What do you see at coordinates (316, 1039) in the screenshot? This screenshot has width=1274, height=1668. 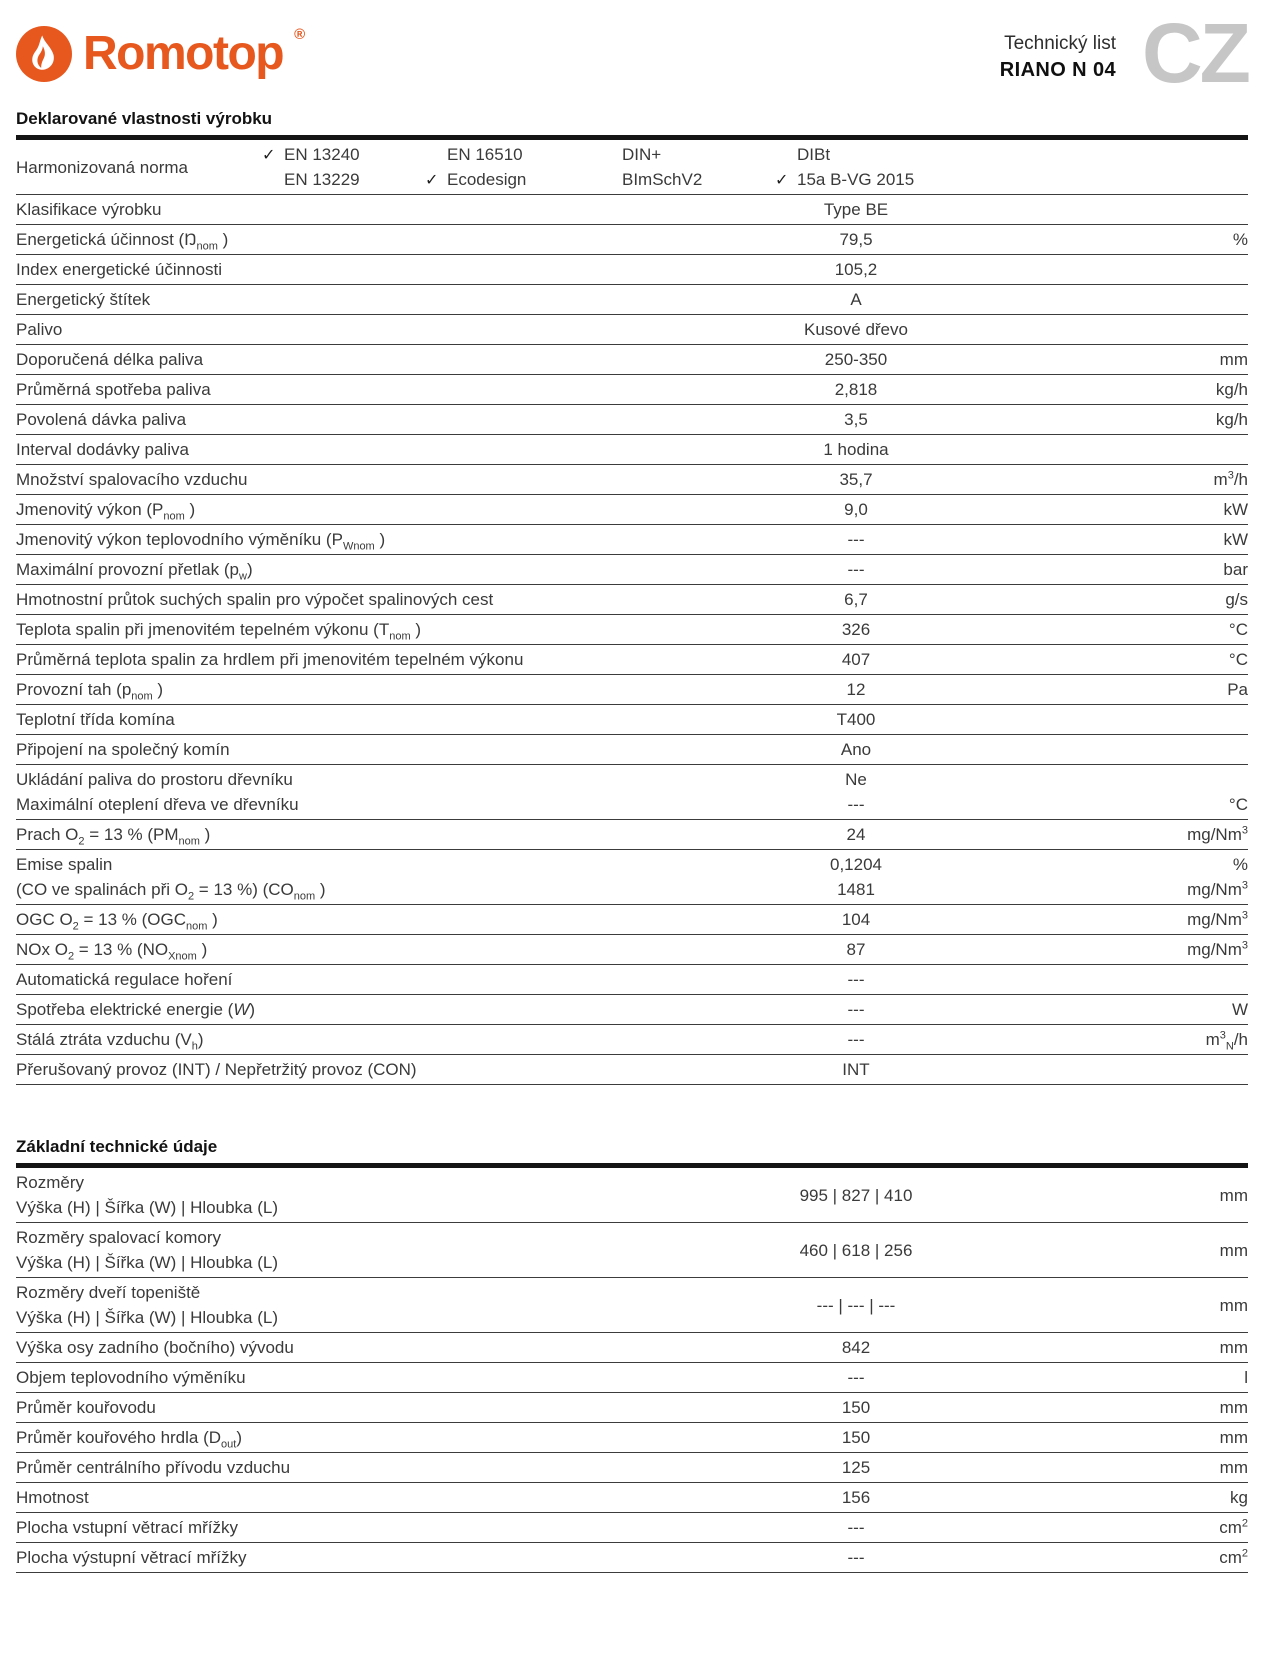 I see `row-label: Stálá ztráta vzduchu (Vh)` at bounding box center [316, 1039].